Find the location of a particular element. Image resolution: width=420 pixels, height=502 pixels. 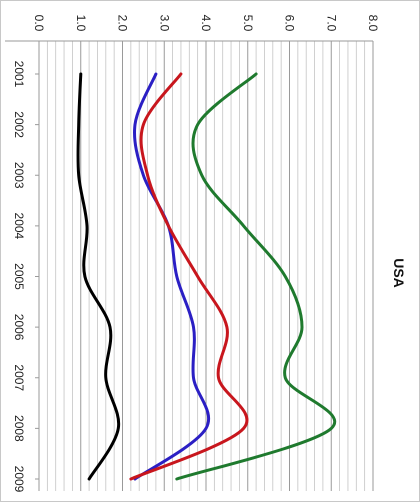

chart-title: USA is located at coordinates (399, 273).